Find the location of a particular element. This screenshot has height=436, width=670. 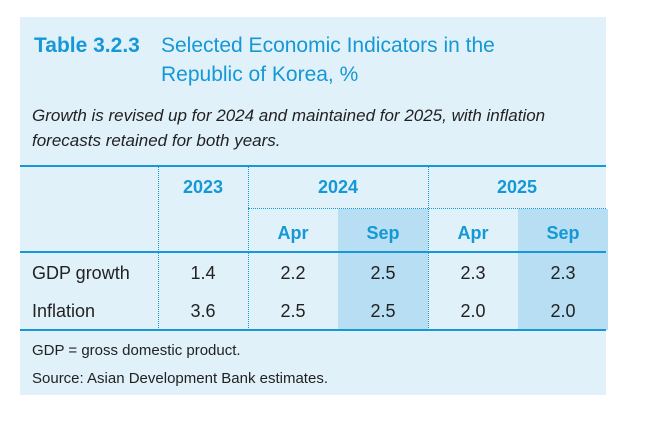

cell: 3.6 is located at coordinates (203, 311).